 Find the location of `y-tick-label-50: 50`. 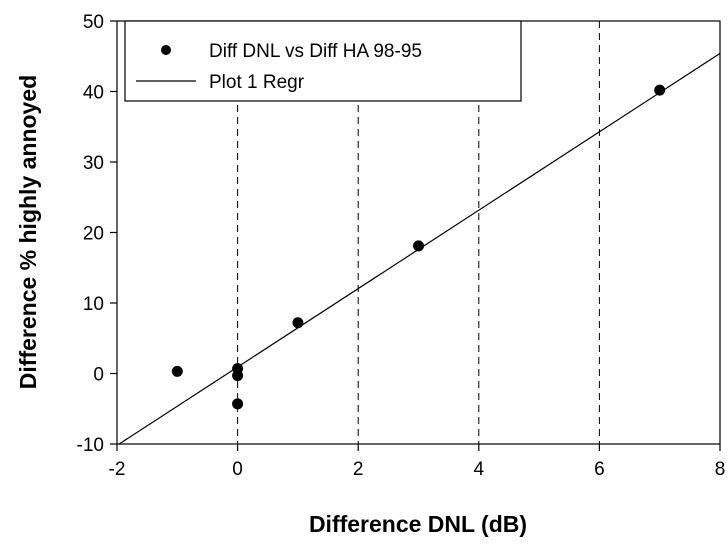

y-tick-label-50: 50 is located at coordinates (93, 22).